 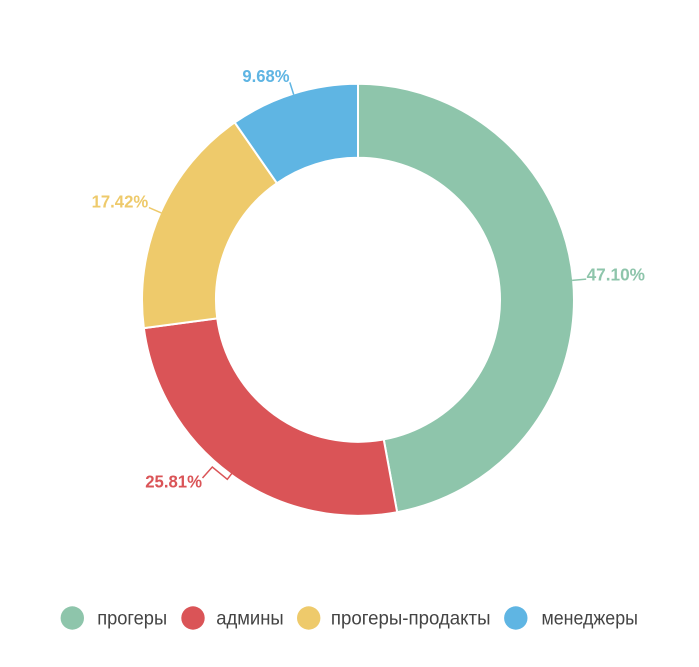 What do you see at coordinates (266, 76) in the screenshot?
I see `svg-text: 9.68%` at bounding box center [266, 76].